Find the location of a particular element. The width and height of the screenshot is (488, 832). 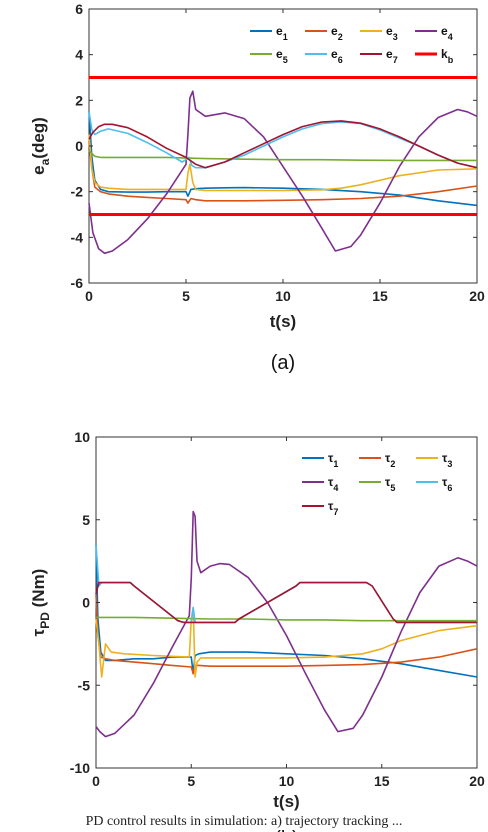

y-tick-label-b-2: 0 is located at coordinates (86, 603).